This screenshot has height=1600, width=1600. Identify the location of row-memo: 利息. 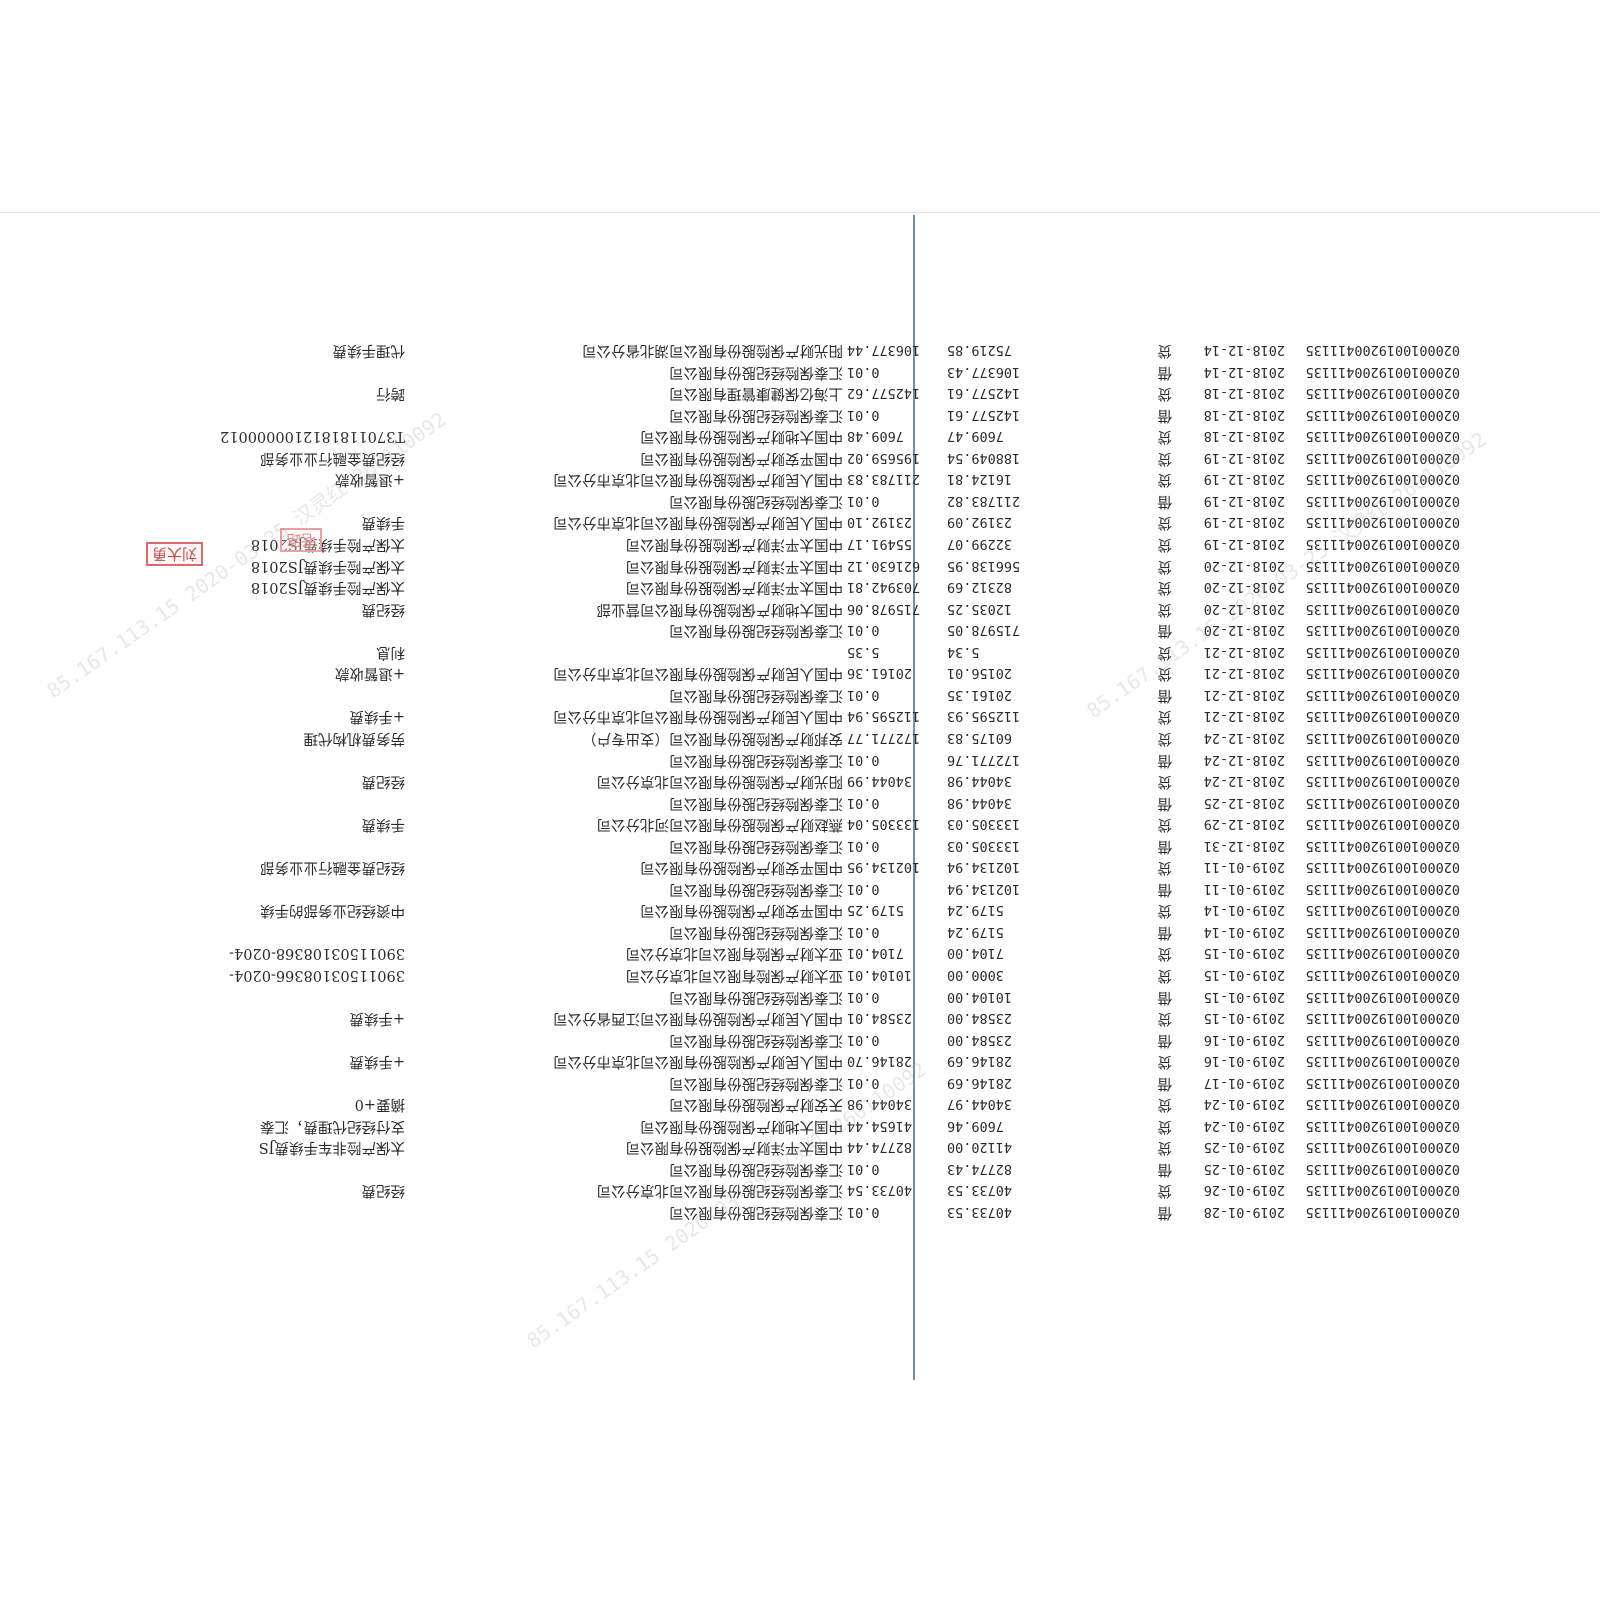
(390, 651).